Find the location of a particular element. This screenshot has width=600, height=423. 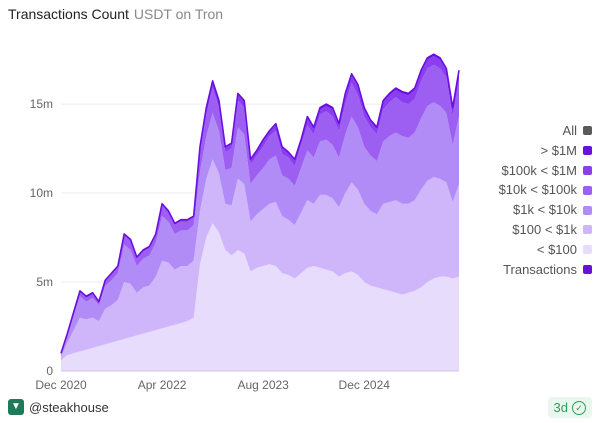

legend-label: $10k < $100k is located at coordinates (537, 190).